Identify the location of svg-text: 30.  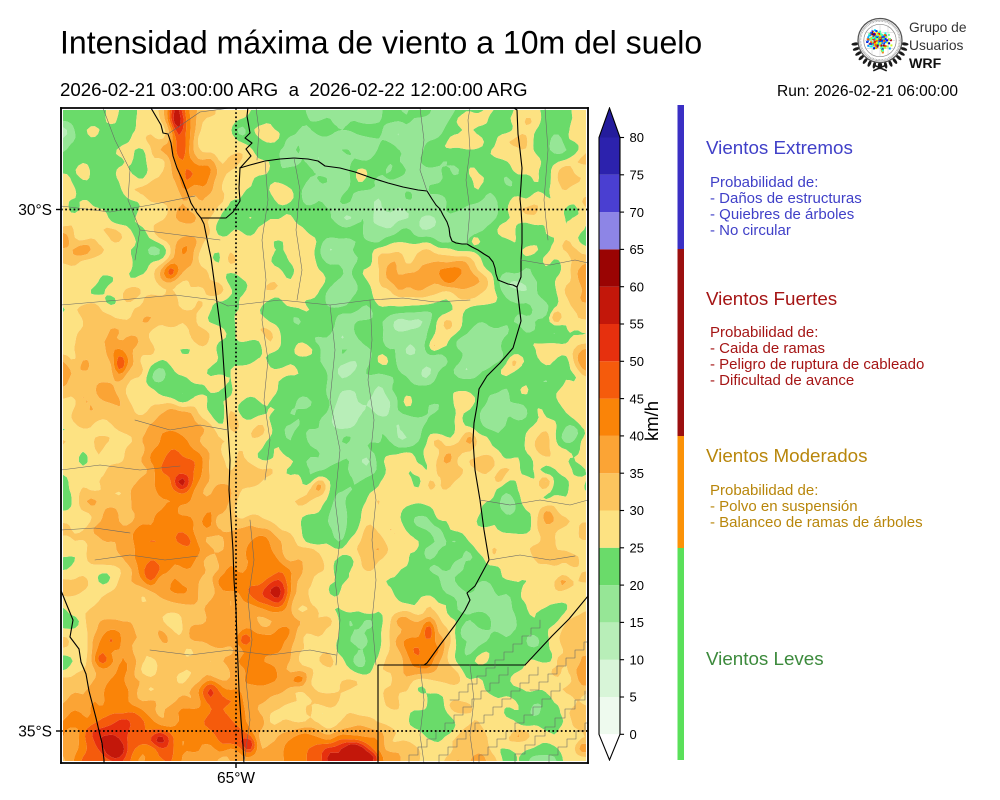
(637, 510).